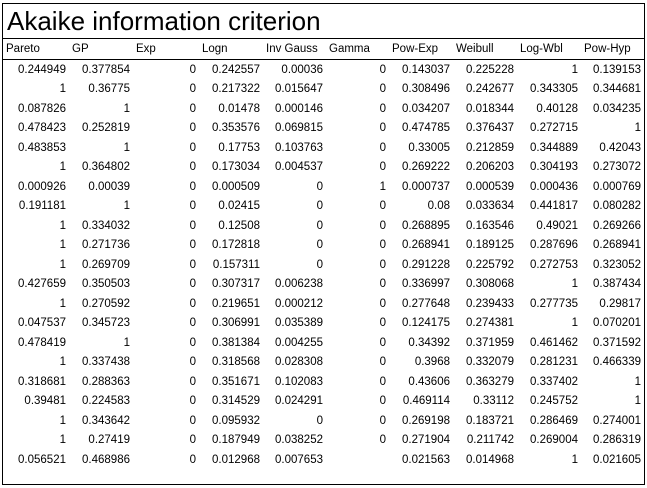 The width and height of the screenshot is (647, 488). What do you see at coordinates (45, 401) in the screenshot?
I see `table-cell: 0.39481` at bounding box center [45, 401].